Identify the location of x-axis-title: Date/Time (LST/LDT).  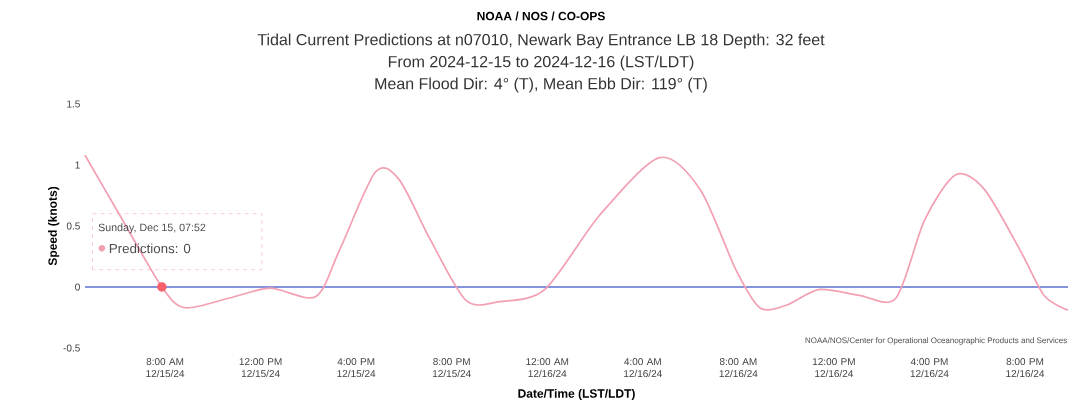
(576, 394).